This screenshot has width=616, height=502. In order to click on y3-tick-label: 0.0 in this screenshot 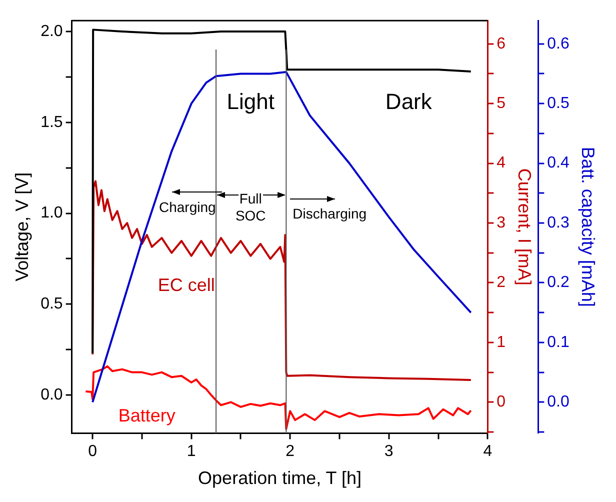, I will do `click(558, 402)`.